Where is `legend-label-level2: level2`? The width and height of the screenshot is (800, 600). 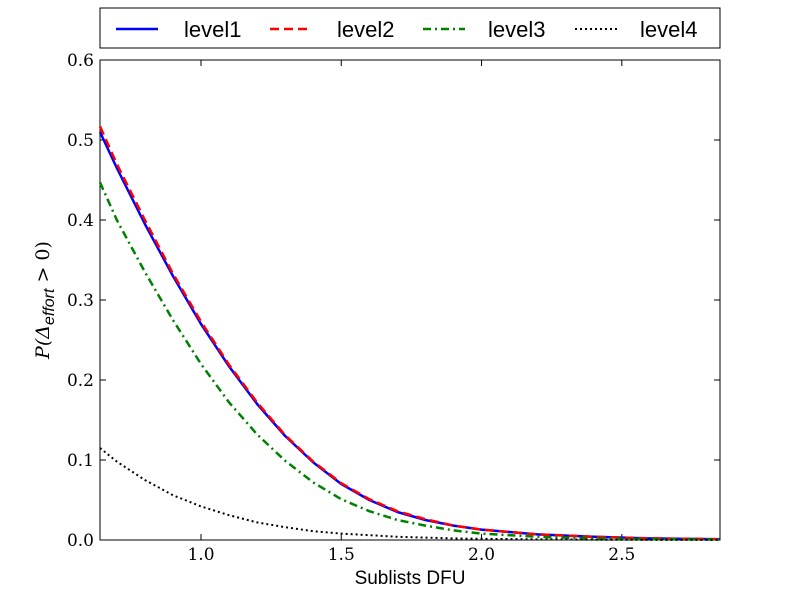
legend-label-level2: level2 is located at coordinates (365, 29).